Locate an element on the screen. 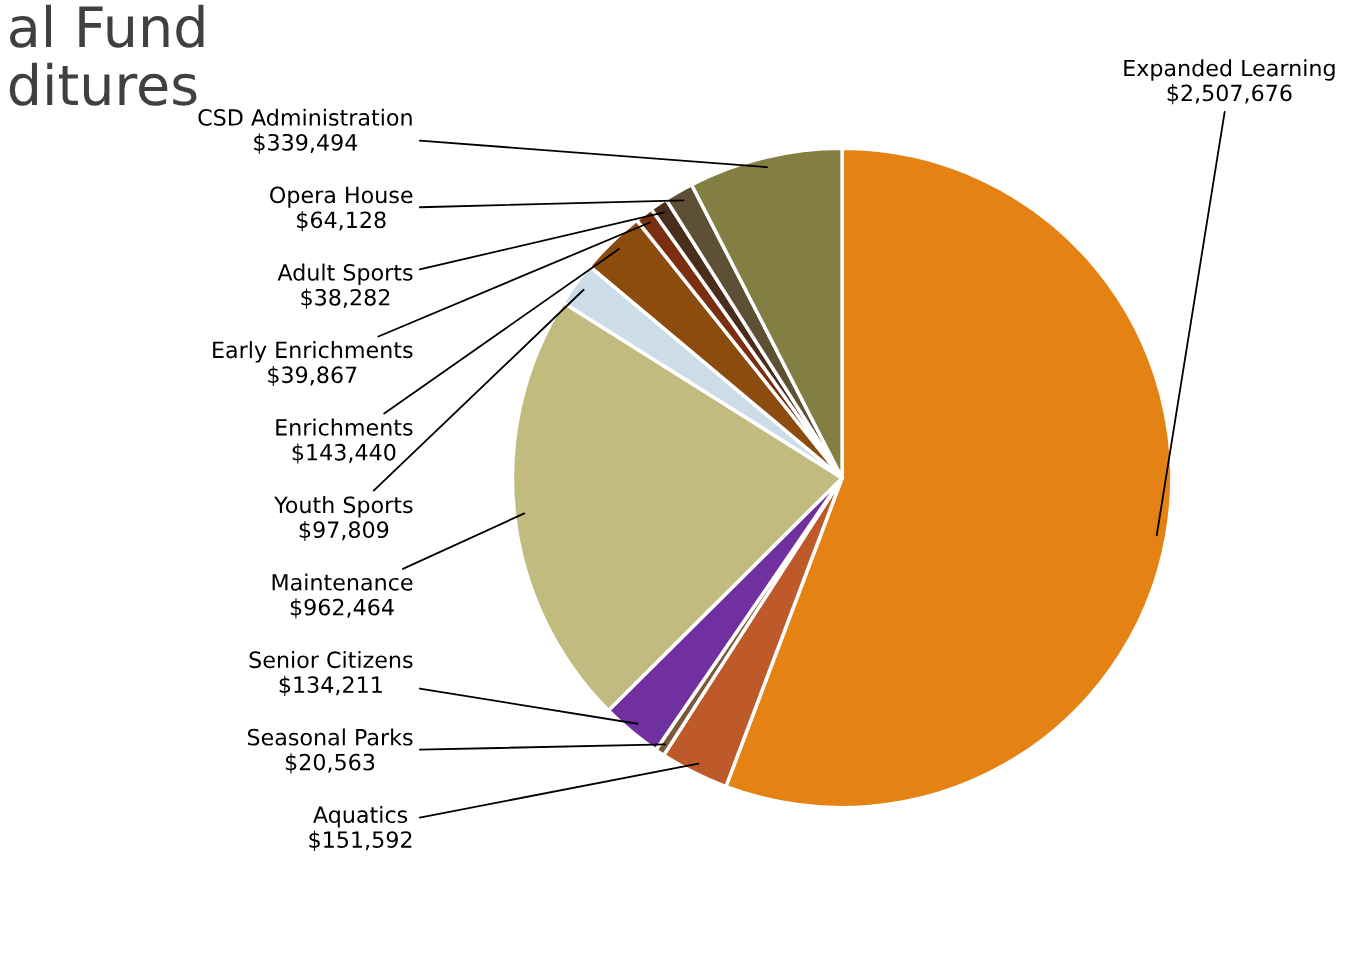 This screenshot has height=956, width=1348. slice-label: Seasonal Parks is located at coordinates (330, 737).